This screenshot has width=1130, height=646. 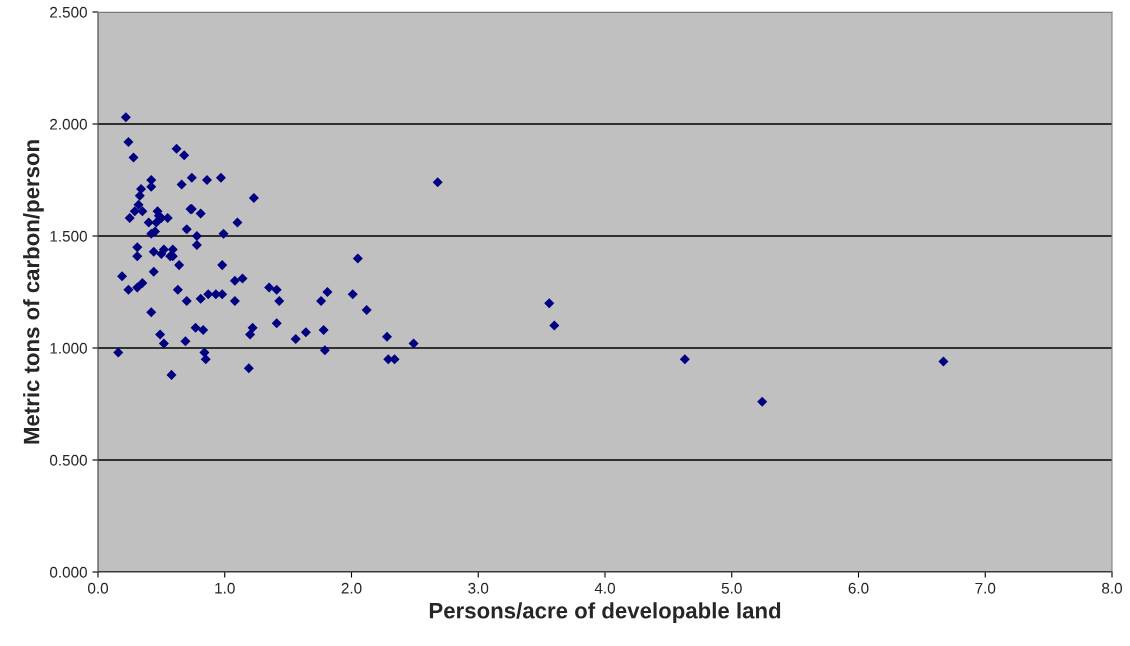 What do you see at coordinates (68, 572) in the screenshot?
I see `y-tick-label: 0.000` at bounding box center [68, 572].